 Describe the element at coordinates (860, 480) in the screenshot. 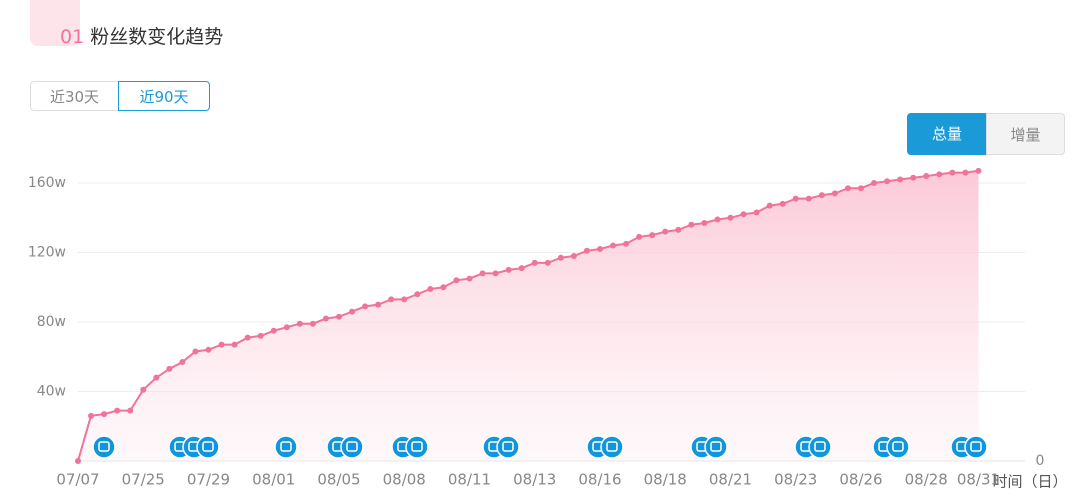

I see `x-tick-label: 08/26` at that location.